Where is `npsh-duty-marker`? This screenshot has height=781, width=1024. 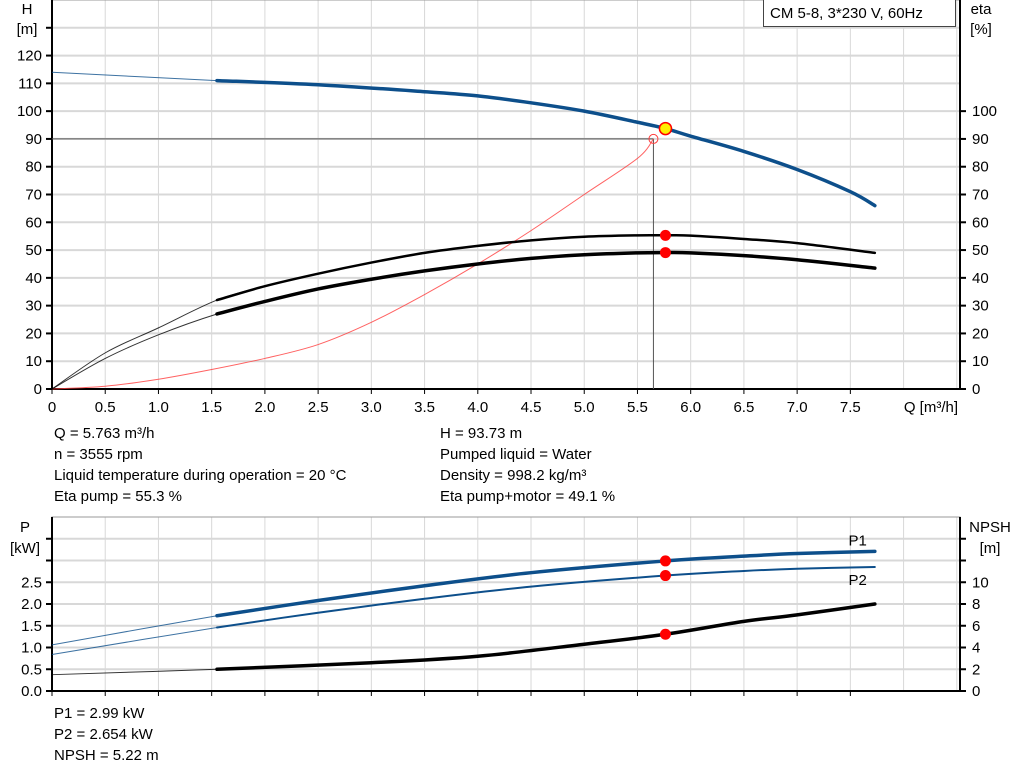 npsh-duty-marker is located at coordinates (665, 634).